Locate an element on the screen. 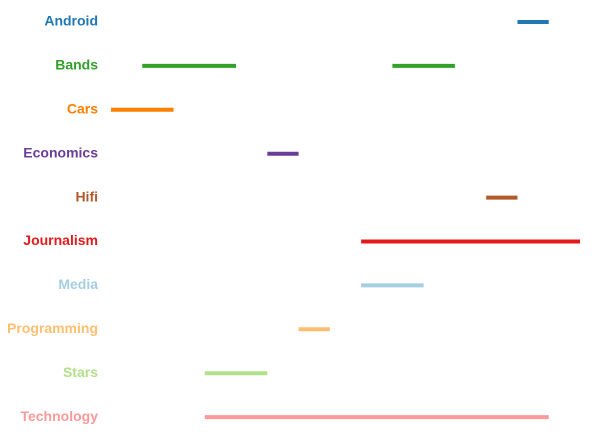 Image resolution: width=595 pixels, height=445 pixels. row-label: Technology is located at coordinates (59, 416).